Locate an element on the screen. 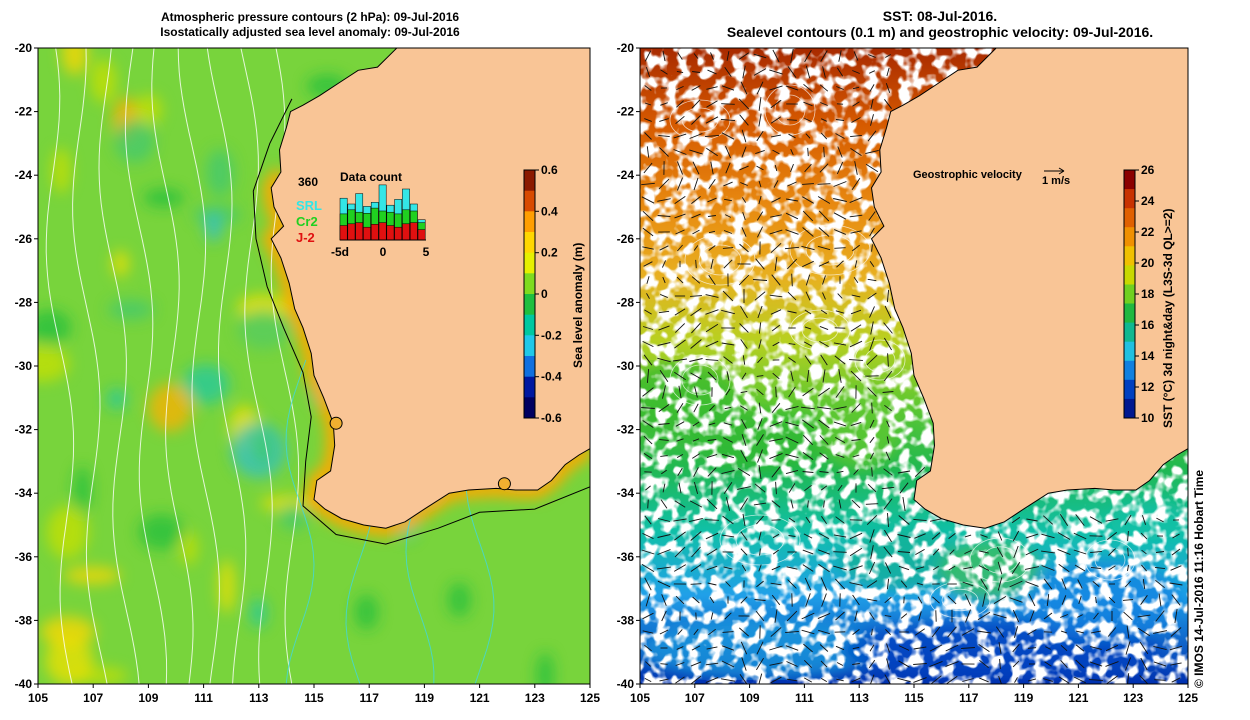  colorbar-tick-label: 0 is located at coordinates (544, 294).